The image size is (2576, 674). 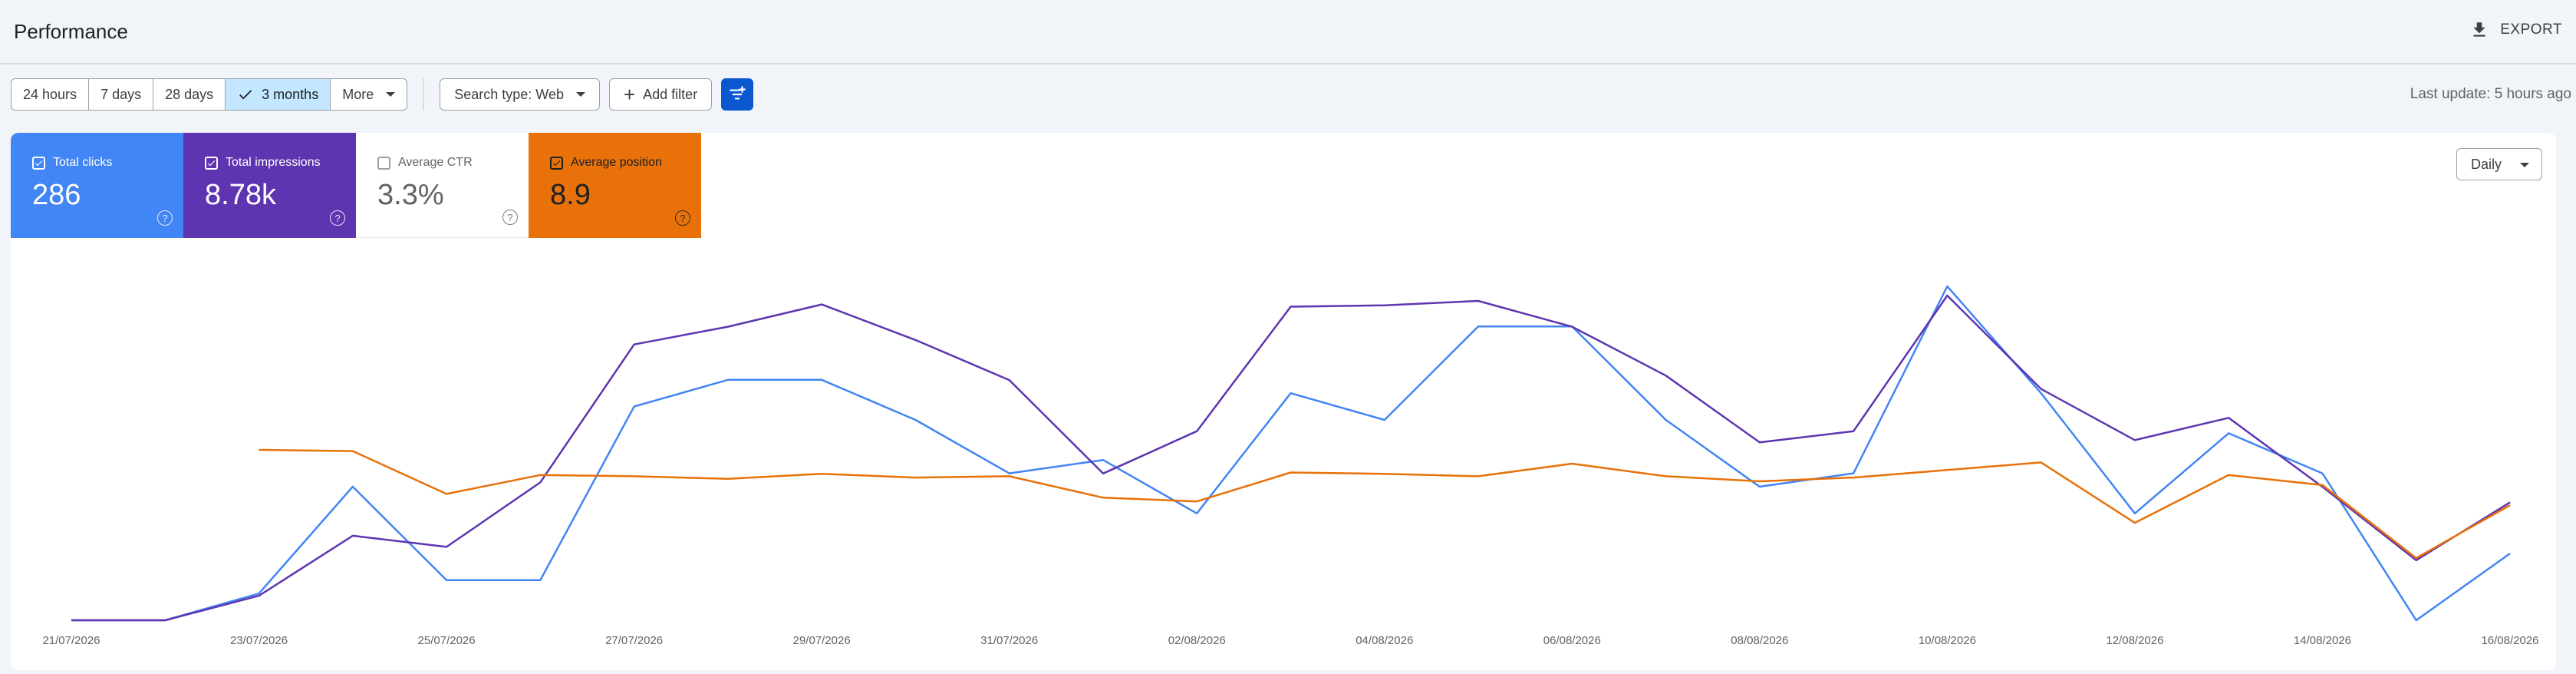 I want to click on metric-value: 3.3%, so click(x=410, y=195).